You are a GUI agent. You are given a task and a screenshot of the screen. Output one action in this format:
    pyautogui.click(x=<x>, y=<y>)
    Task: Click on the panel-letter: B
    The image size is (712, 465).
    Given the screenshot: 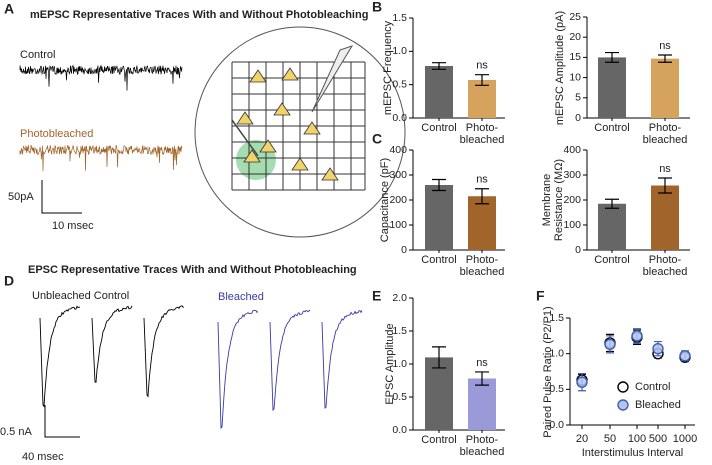 What is the action you would take?
    pyautogui.click(x=377, y=7)
    